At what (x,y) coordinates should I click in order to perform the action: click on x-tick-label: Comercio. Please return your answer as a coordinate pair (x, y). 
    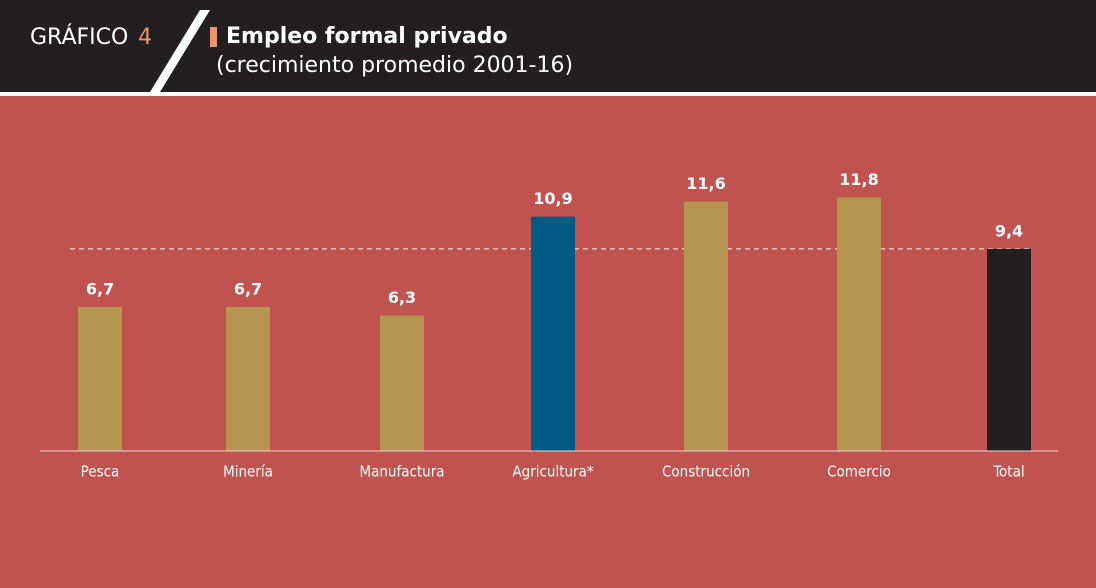
    Looking at the image, I should click on (859, 472).